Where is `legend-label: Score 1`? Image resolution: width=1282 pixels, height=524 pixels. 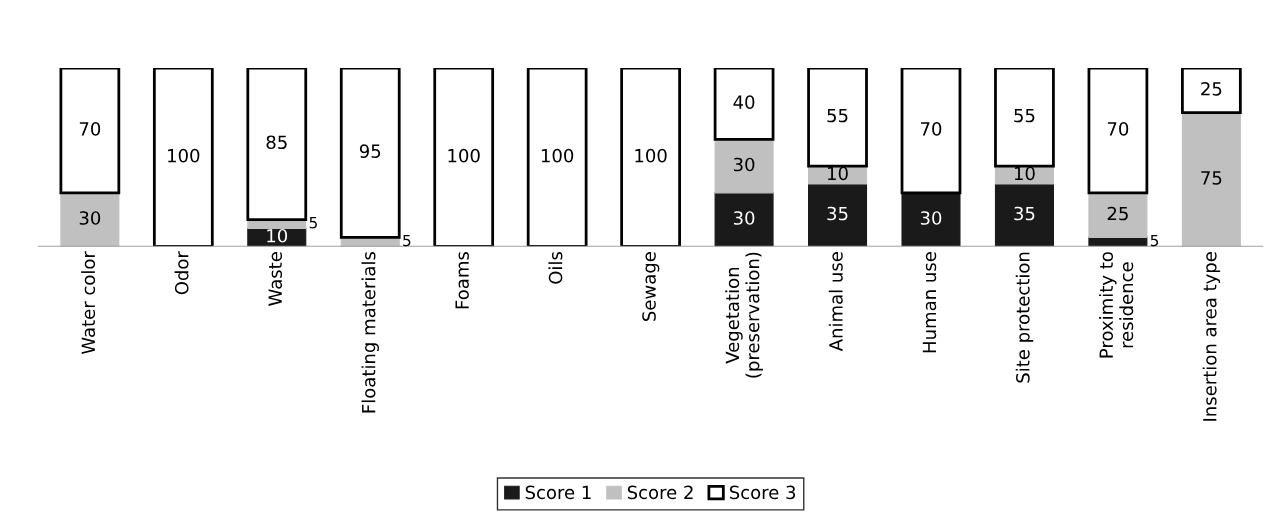
legend-label: Score 1 is located at coordinates (558, 492).